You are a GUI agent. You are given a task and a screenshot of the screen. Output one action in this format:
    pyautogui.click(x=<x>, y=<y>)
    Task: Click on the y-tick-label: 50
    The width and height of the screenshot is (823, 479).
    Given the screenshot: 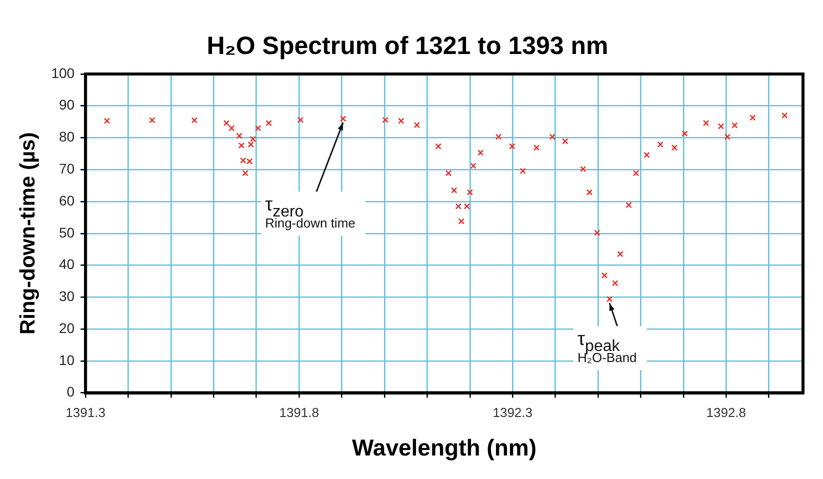 What is the action you would take?
    pyautogui.click(x=66, y=232)
    